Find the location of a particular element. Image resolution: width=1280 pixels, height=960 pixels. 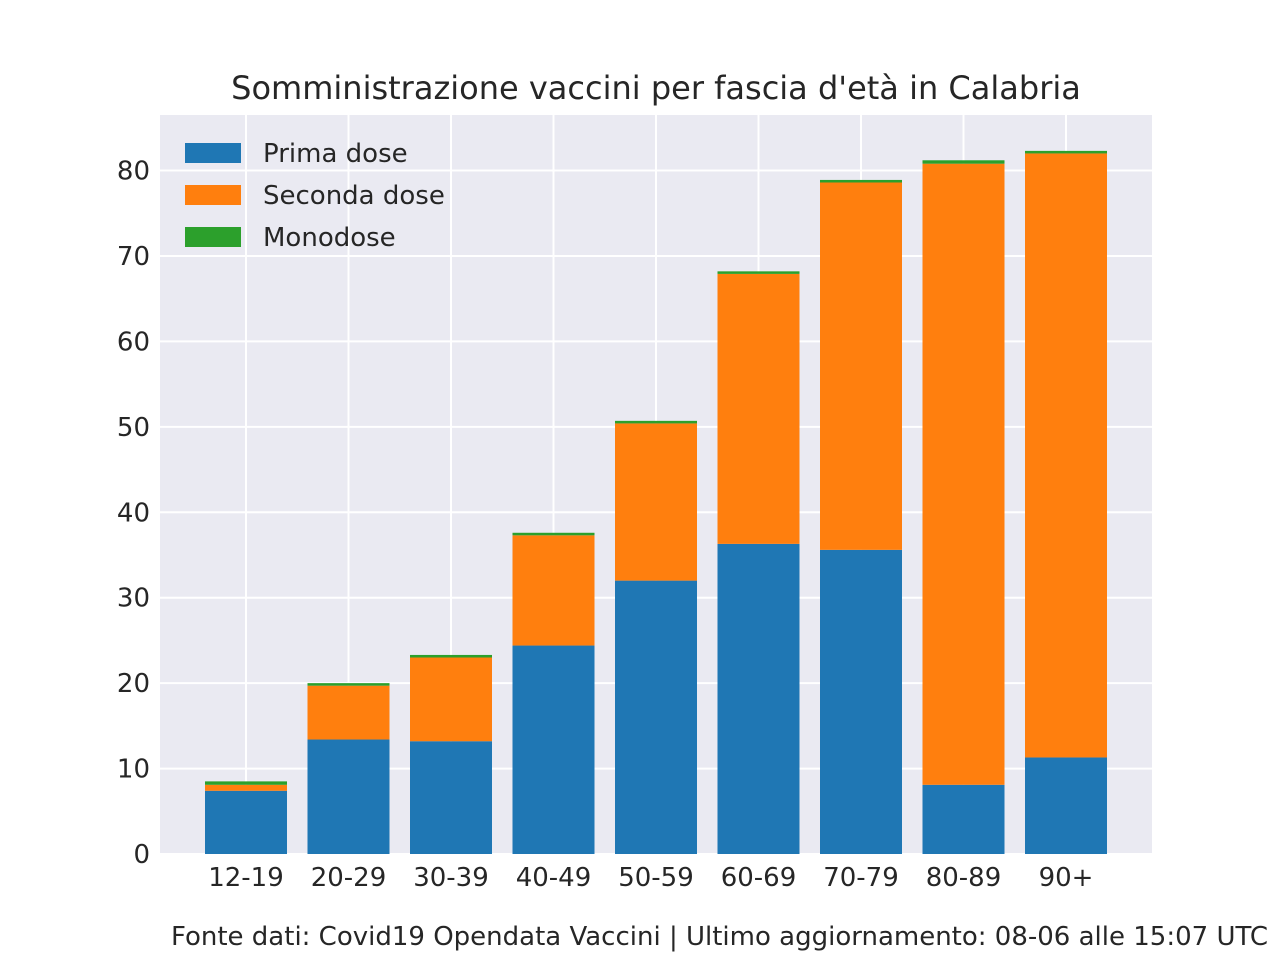

y-tick-label: 50 is located at coordinates (133, 428).